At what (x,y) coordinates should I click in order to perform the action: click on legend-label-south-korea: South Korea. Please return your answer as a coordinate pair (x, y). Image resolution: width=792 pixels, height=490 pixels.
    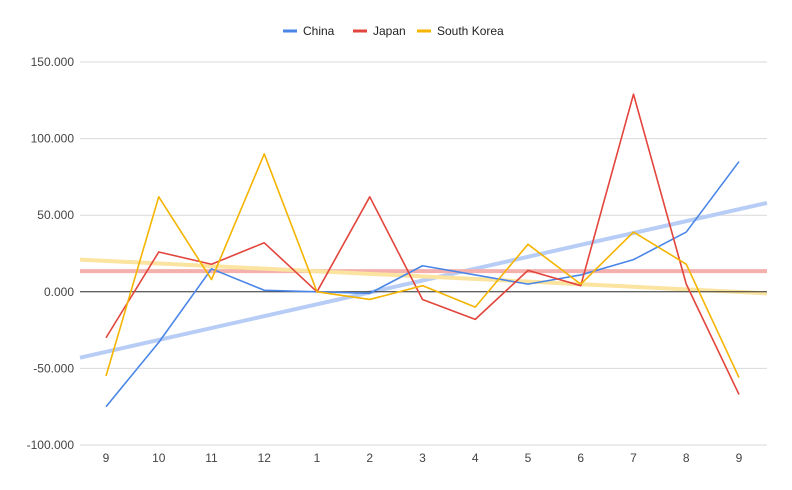
    Looking at the image, I should click on (470, 31).